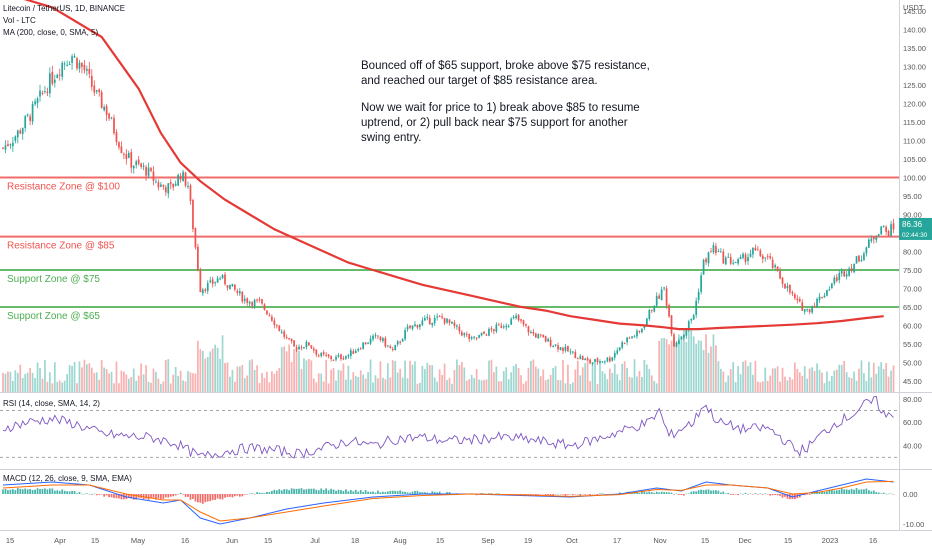 This screenshot has height=550, width=932. I want to click on x-tick-label: 15, so click(268, 540).